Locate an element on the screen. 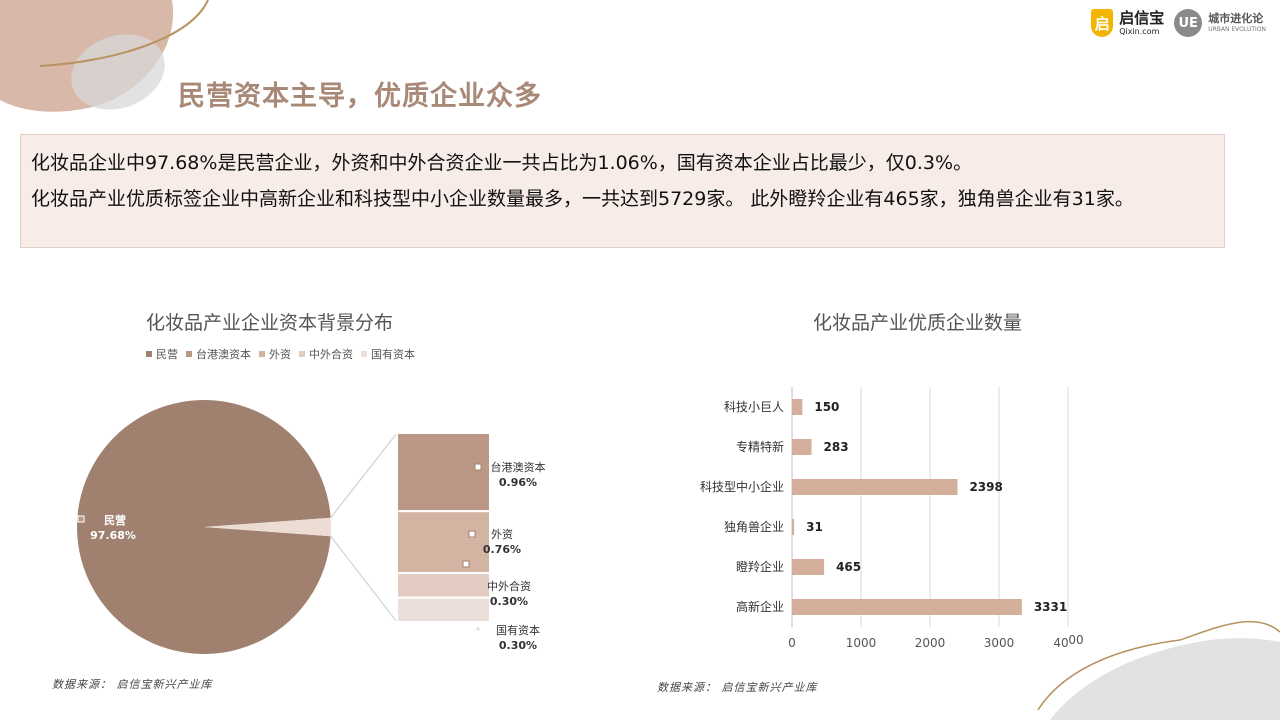  stack-segment-外资 is located at coordinates (443, 542).